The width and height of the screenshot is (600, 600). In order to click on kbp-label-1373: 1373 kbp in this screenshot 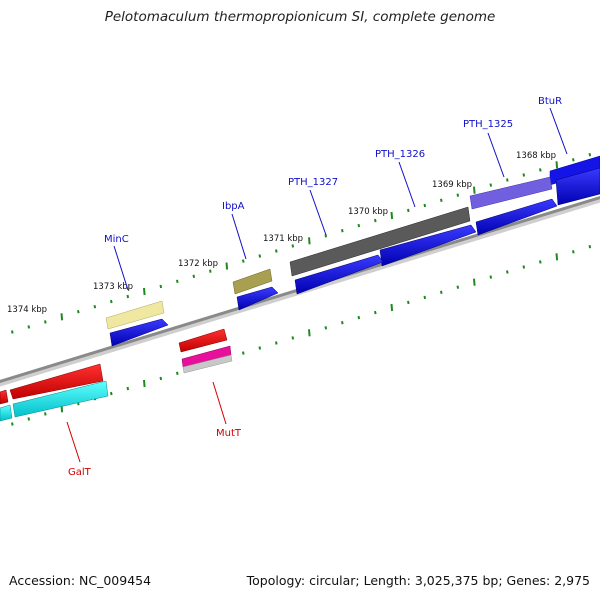, I will do `click(113, 287)`.